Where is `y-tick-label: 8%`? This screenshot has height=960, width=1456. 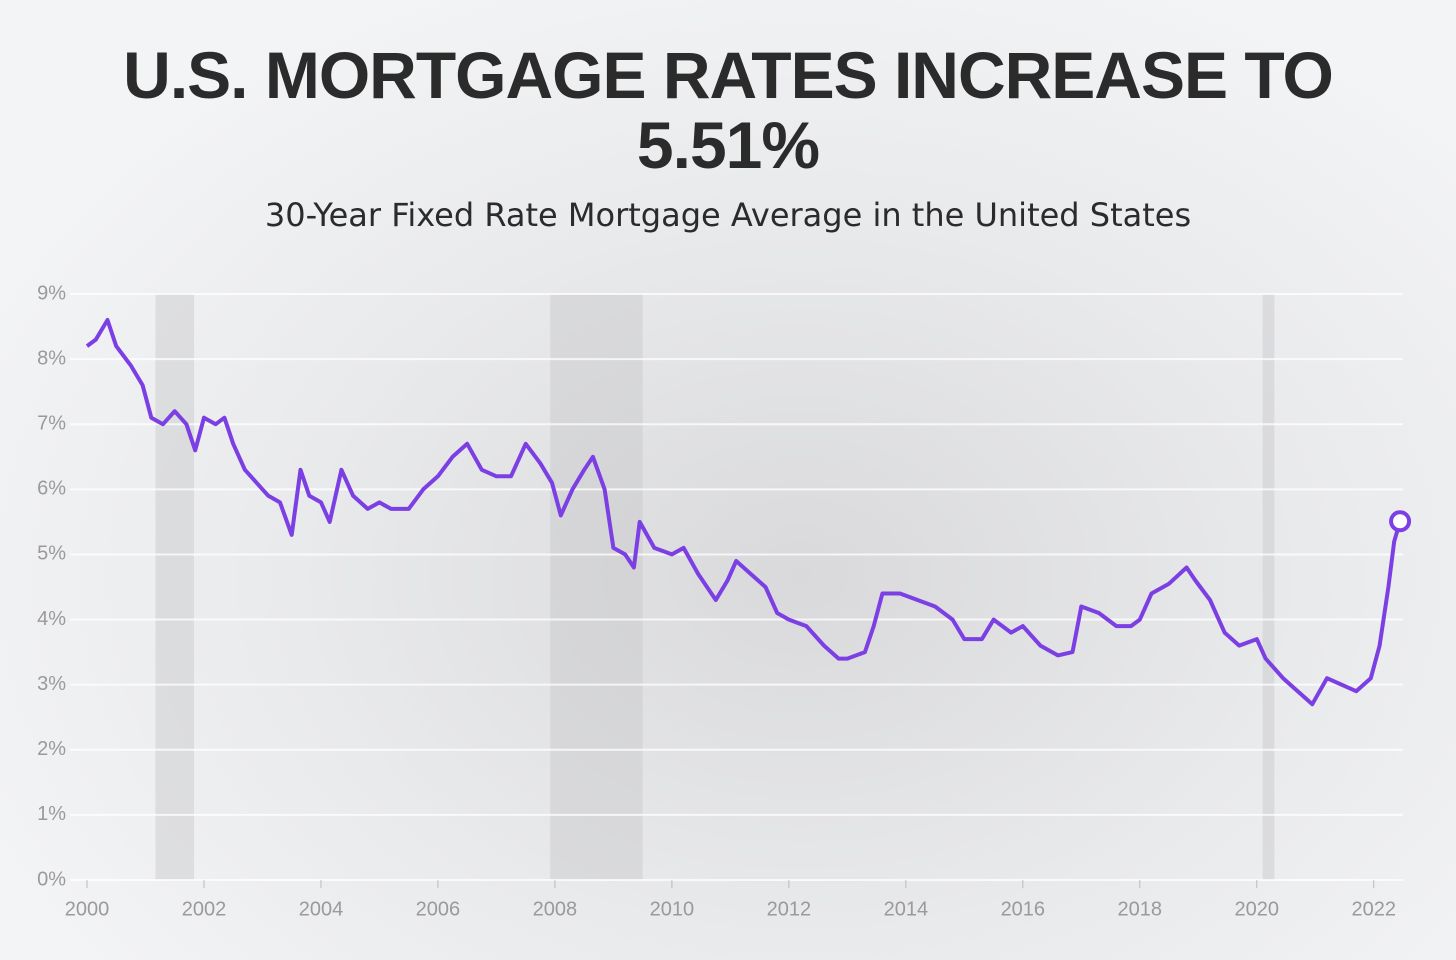
y-tick-label: 8% is located at coordinates (51, 358).